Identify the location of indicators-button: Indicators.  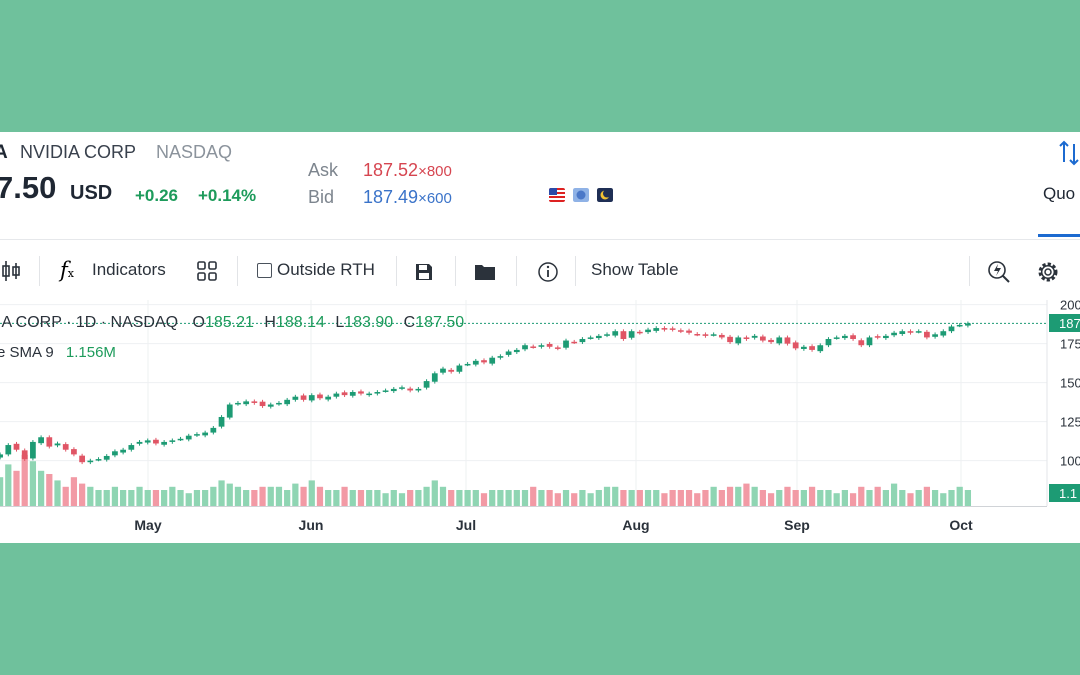
(129, 269).